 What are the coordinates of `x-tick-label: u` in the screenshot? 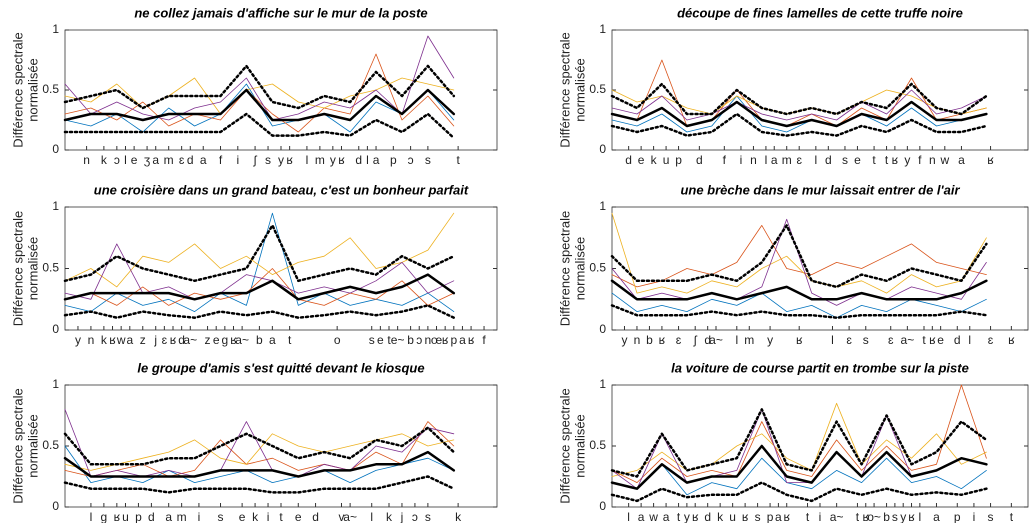 It's located at (666, 160).